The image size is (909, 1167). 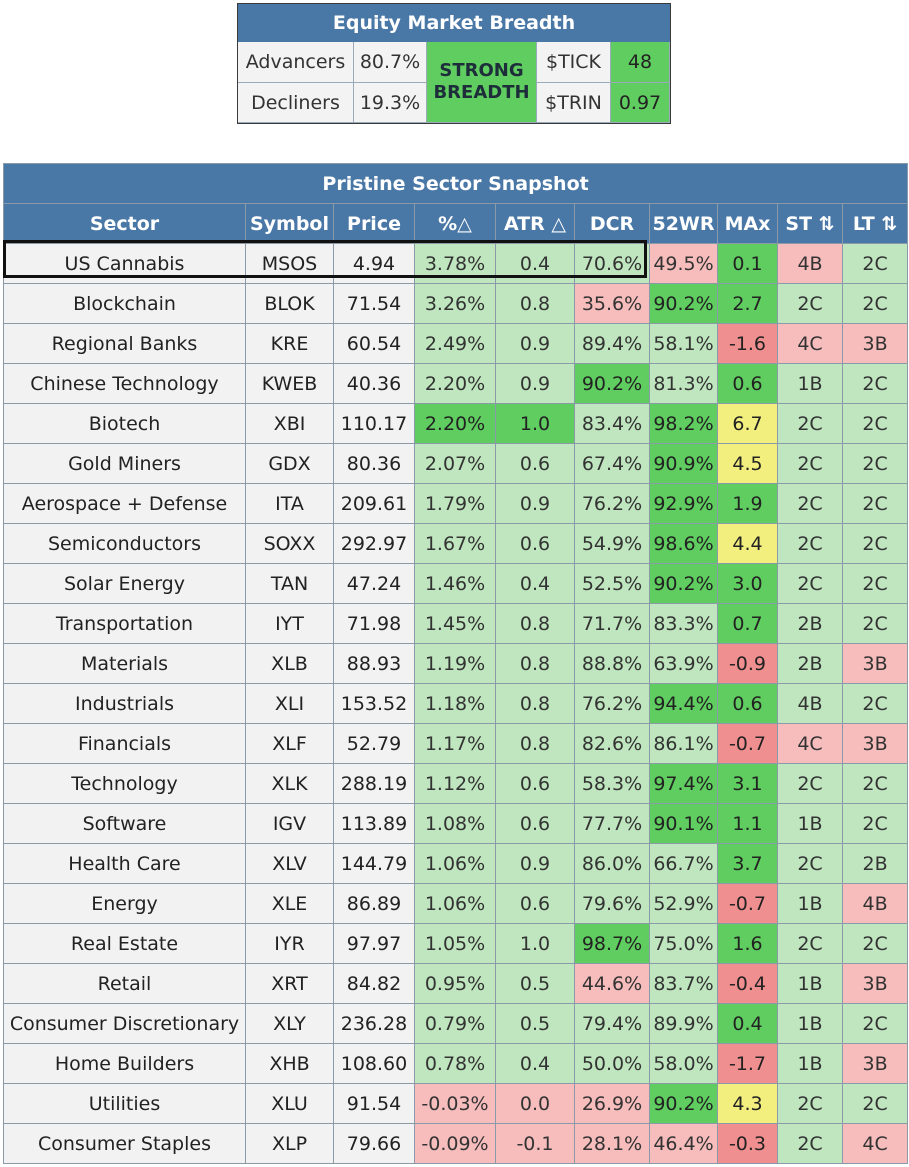 I want to click on 52wr-cell: 58.1%, so click(x=683, y=343).